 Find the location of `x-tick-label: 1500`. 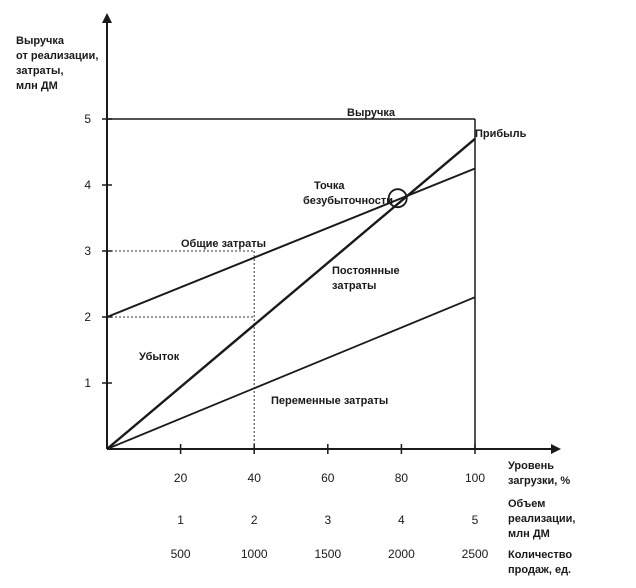

x-tick-label: 1500 is located at coordinates (327, 554).